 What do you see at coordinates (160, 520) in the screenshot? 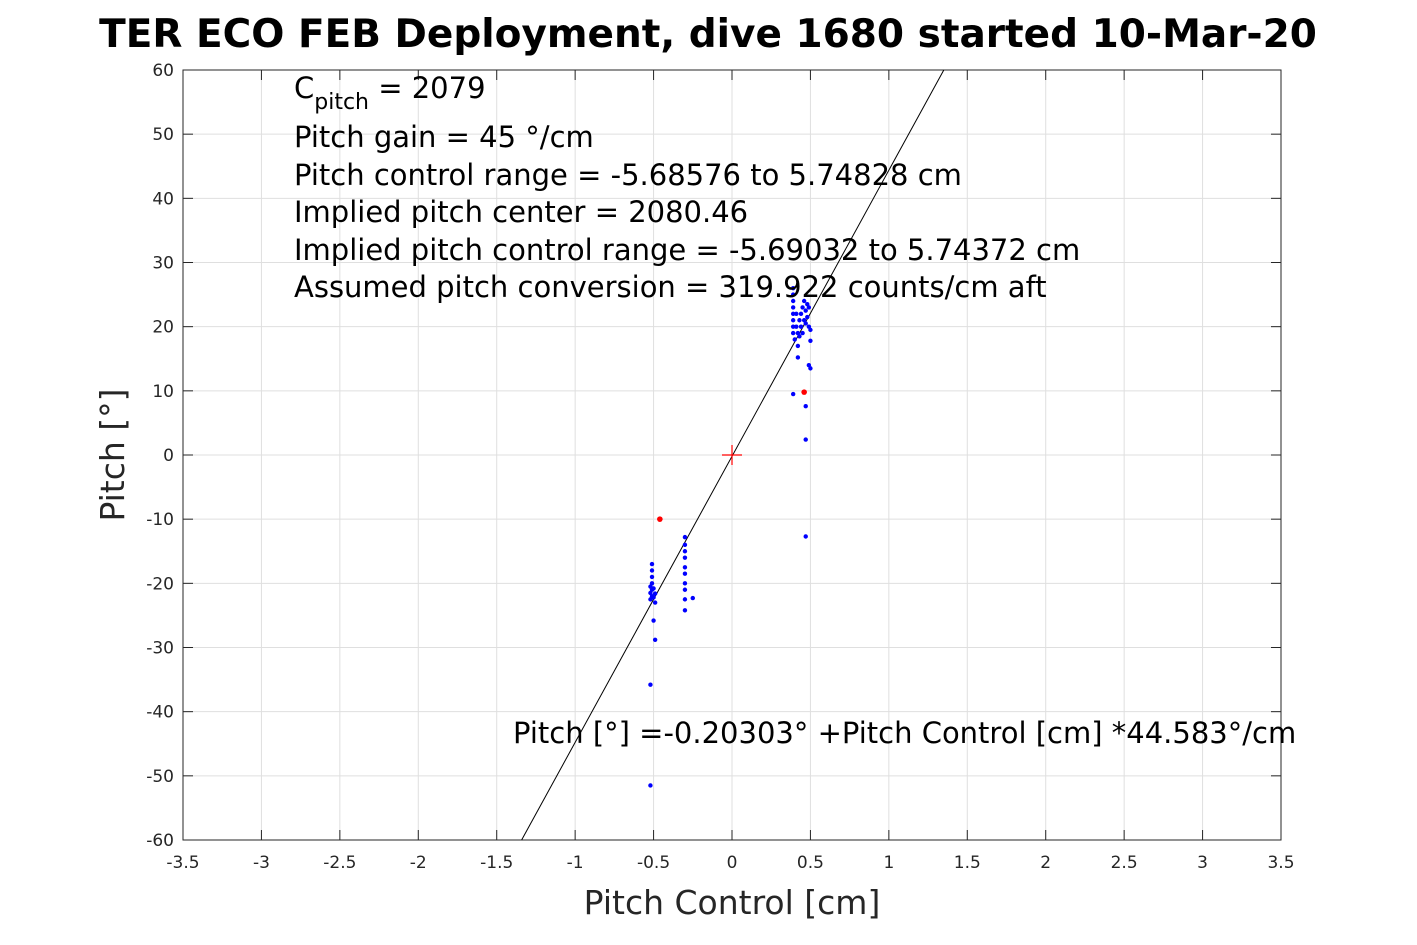
I see `y-tick-label: -10` at bounding box center [160, 520].